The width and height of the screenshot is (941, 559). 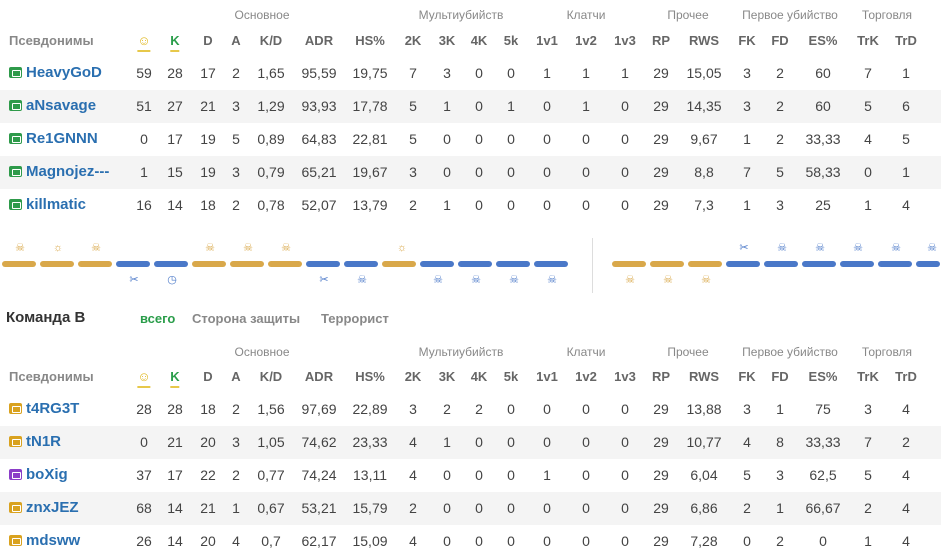 What do you see at coordinates (35, 441) in the screenshot?
I see `player-name-link: tN1R` at bounding box center [35, 441].